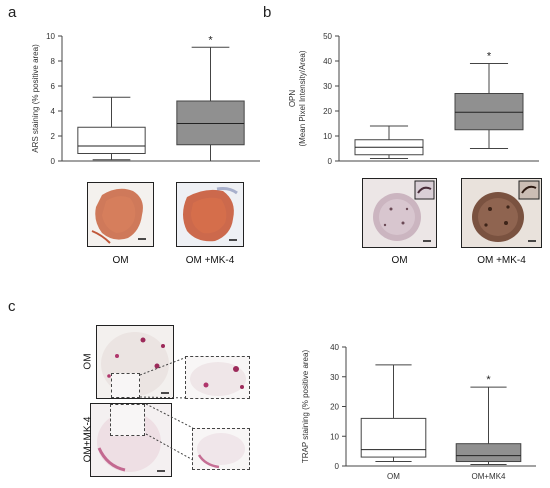 This screenshot has width=550, height=488. Describe the element at coordinates (501, 260) in the screenshot. I see `opn-label-om-mk4: OM +MK-4` at that location.